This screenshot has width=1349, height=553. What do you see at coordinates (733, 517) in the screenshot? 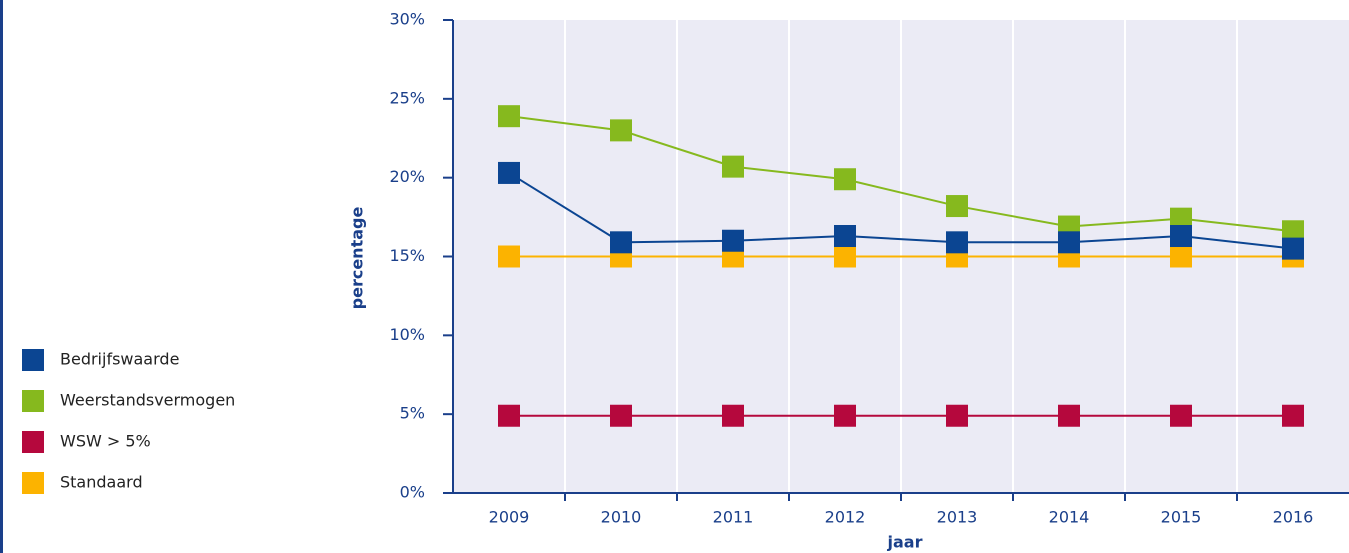
I see `x-tick-label: 2011` at bounding box center [733, 517].